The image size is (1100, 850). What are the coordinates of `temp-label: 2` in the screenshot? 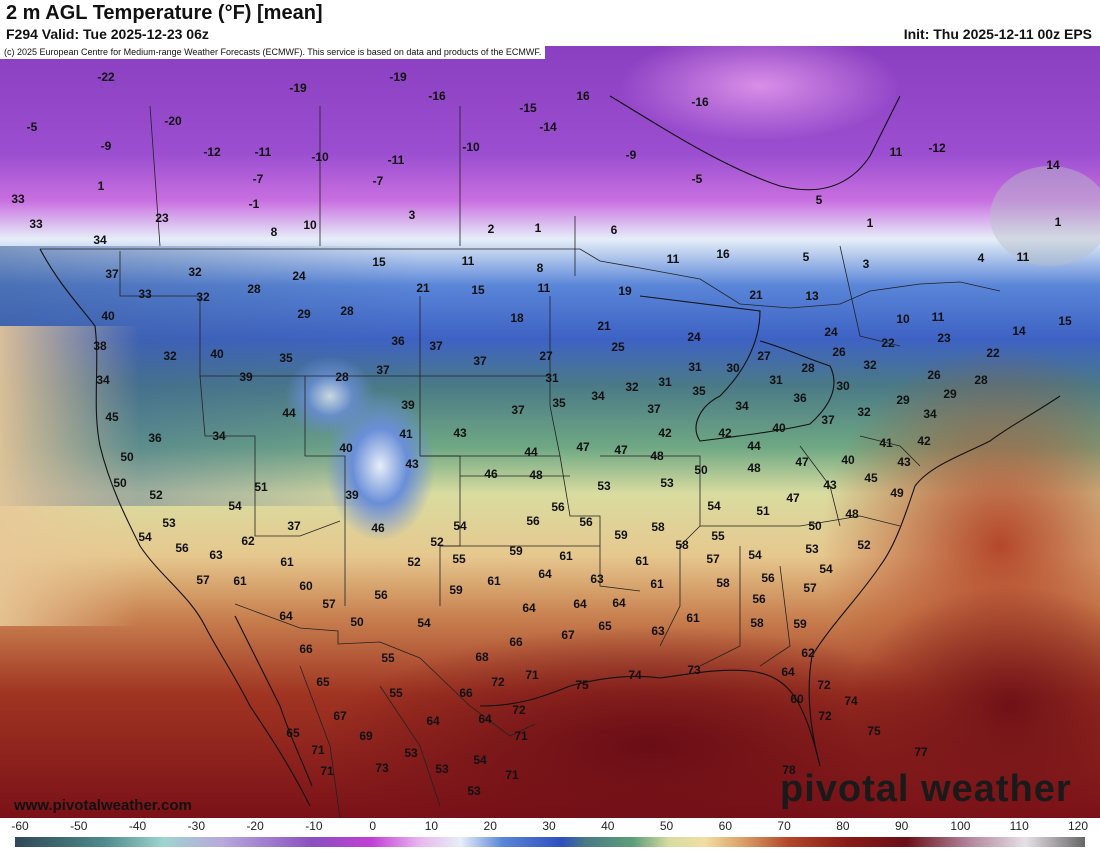 It's located at (491, 229).